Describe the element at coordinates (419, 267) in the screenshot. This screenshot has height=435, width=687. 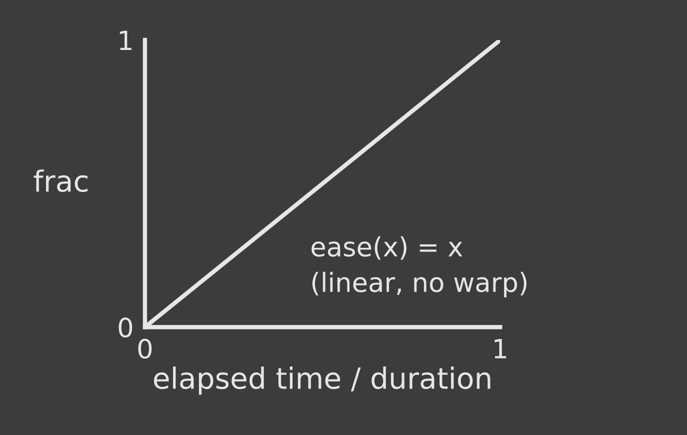
I see `annotation: ease(x) = x (linear, no warp)` at that location.